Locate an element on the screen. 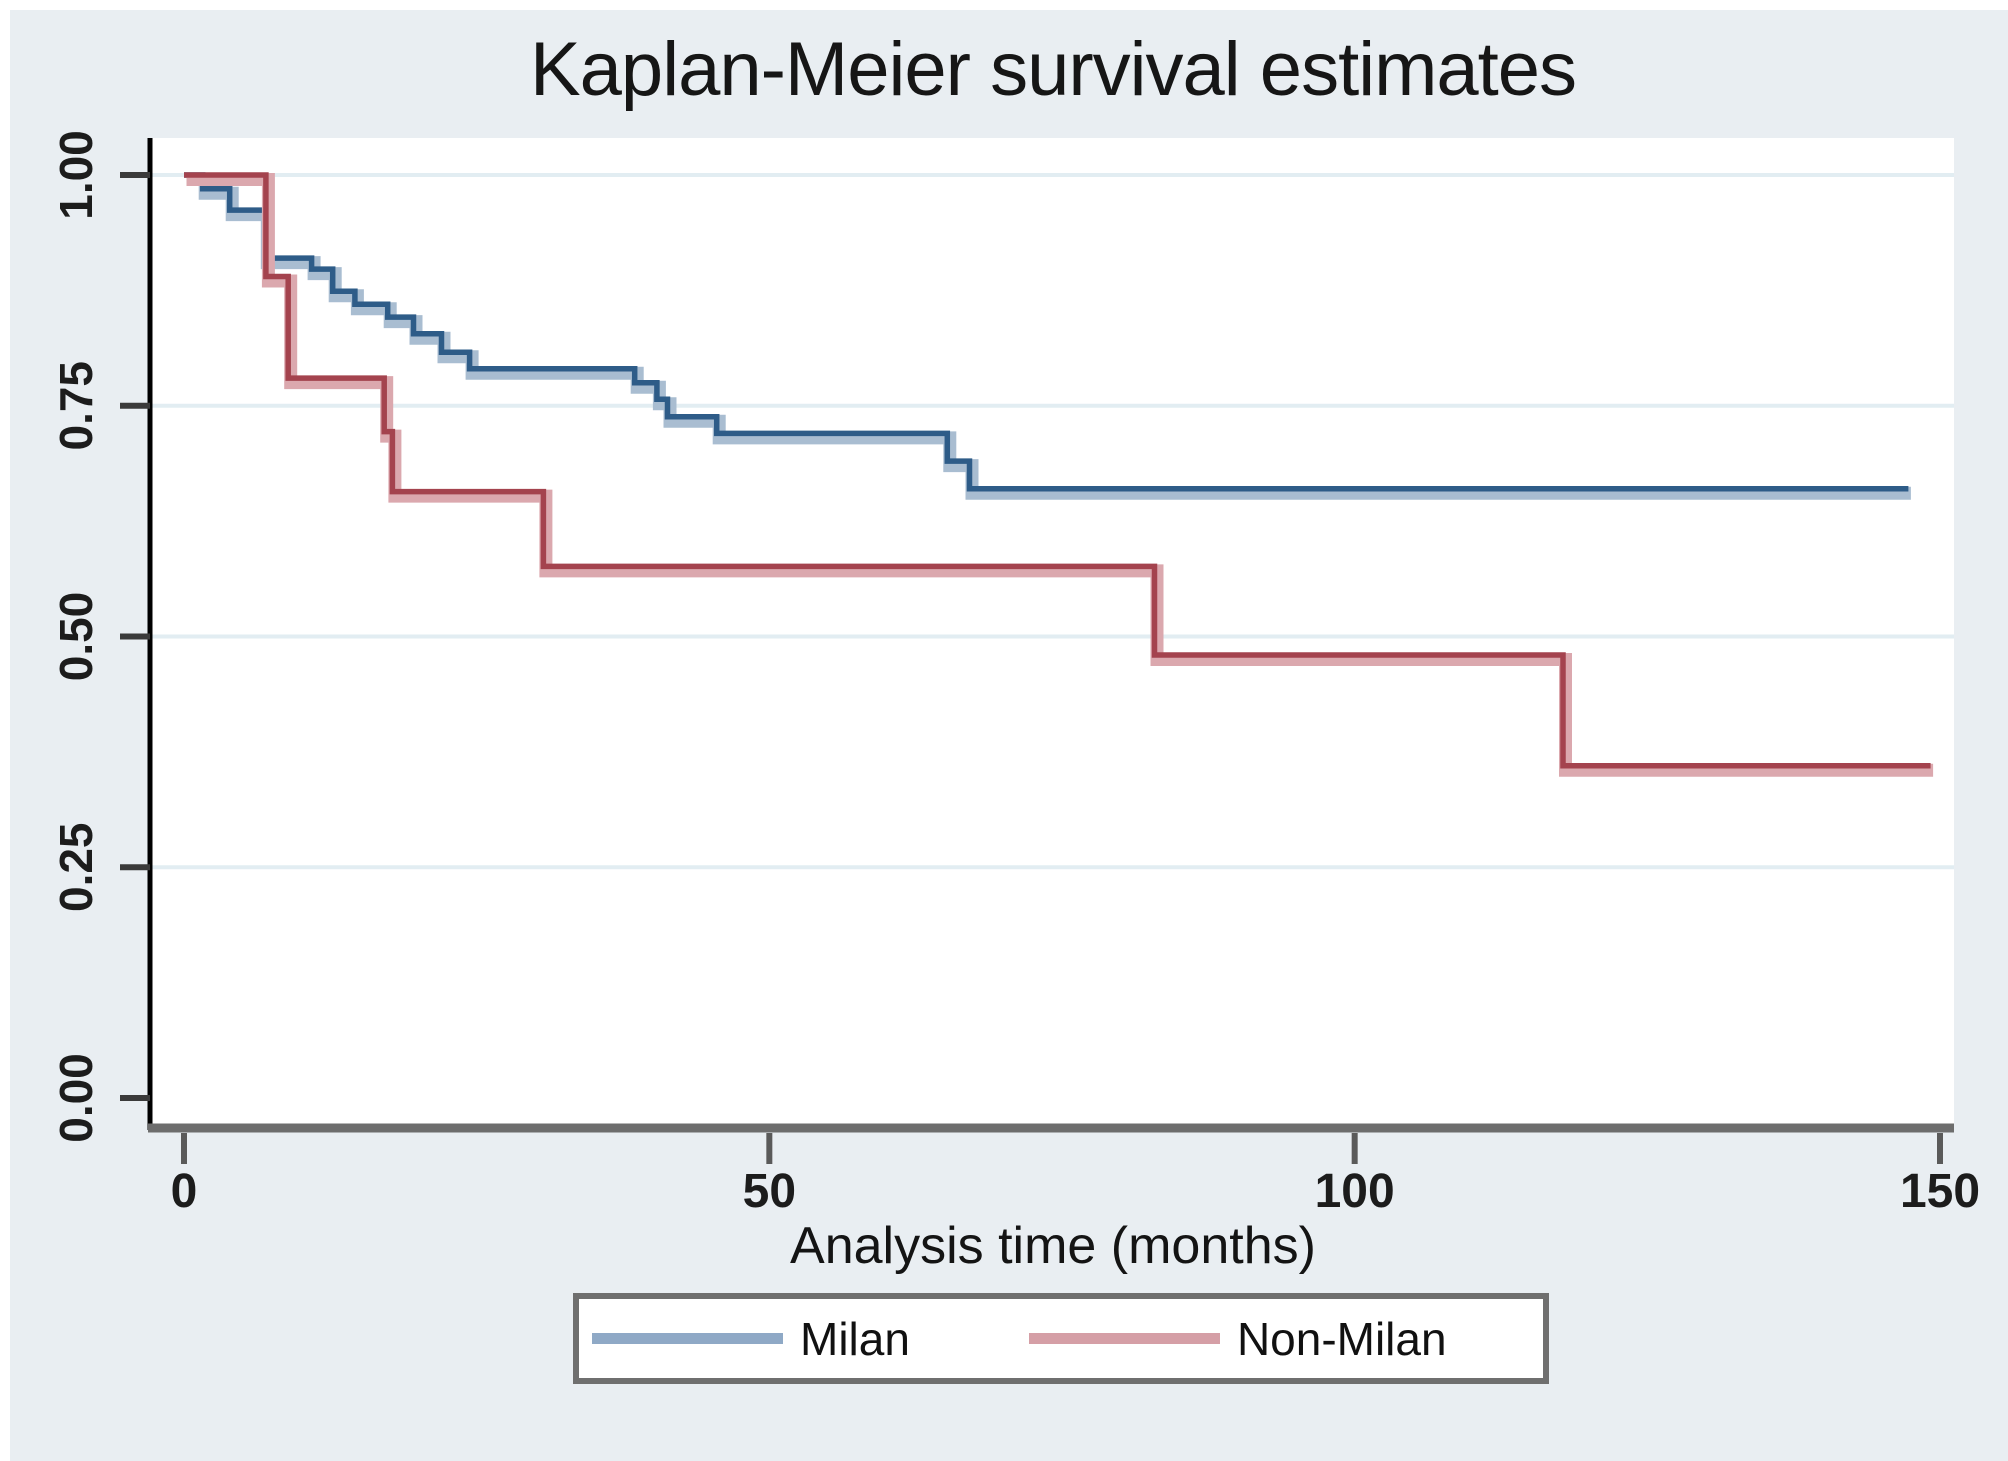 Image resolution: width=2008 pixels, height=1461 pixels. legend-item-milan: Milan is located at coordinates (751, 1339).